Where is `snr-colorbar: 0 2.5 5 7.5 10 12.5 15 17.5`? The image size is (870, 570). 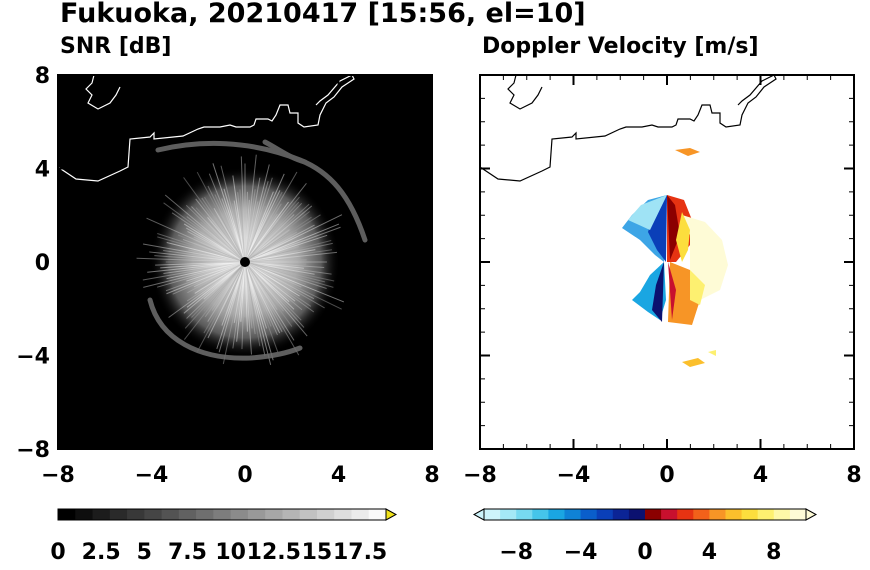 snr-colorbar: 0 2.5 5 7.5 10 12.5 15 17.5 is located at coordinates (224, 536).